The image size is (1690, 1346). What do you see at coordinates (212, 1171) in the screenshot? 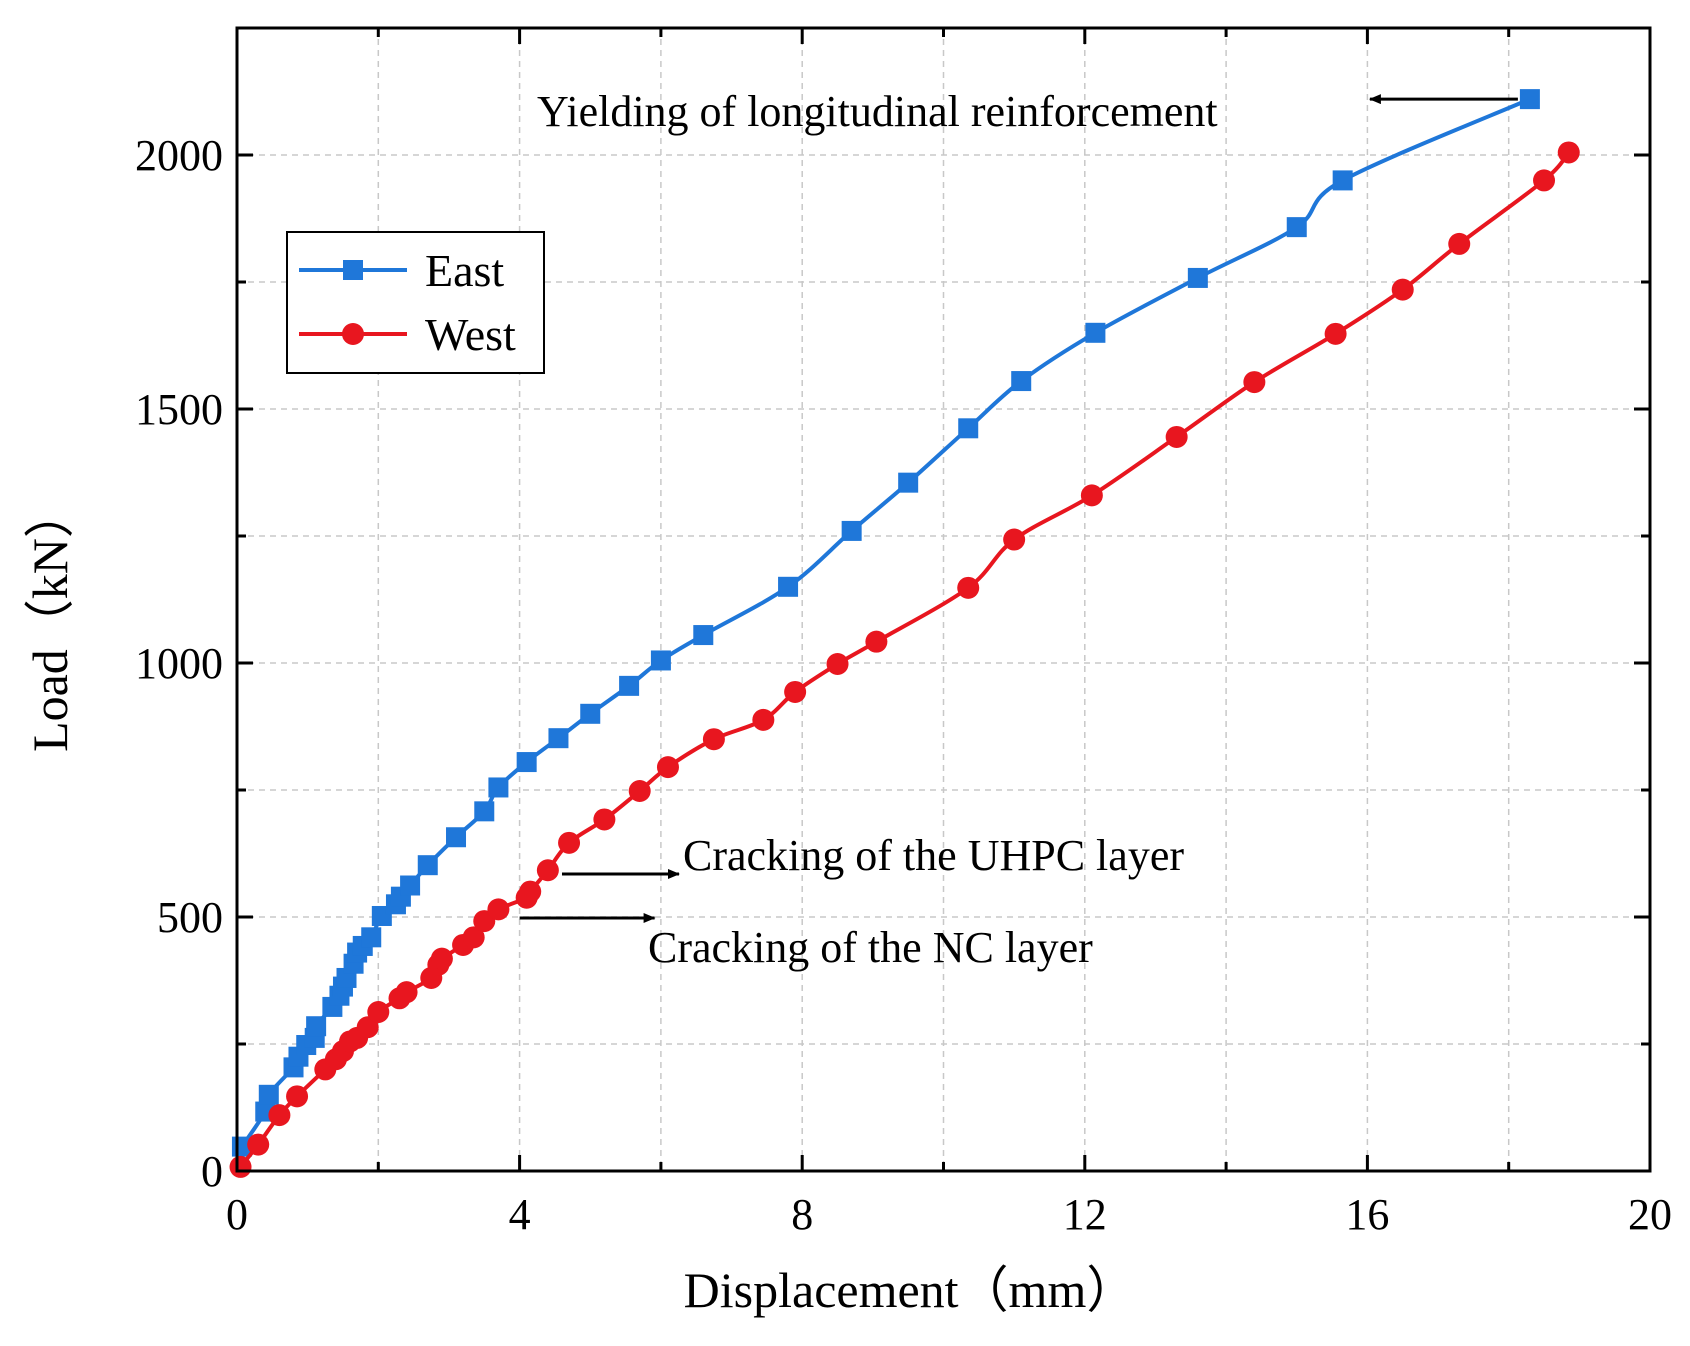
I see `y-tick-label: 0` at bounding box center [212, 1171].